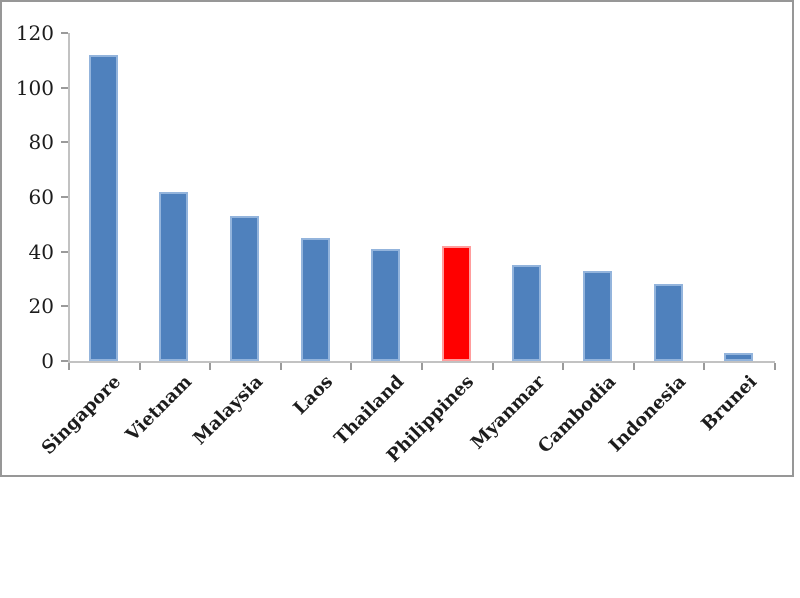 The height and width of the screenshot is (598, 800). What do you see at coordinates (244, 288) in the screenshot?
I see `bar-malaysia` at bounding box center [244, 288].